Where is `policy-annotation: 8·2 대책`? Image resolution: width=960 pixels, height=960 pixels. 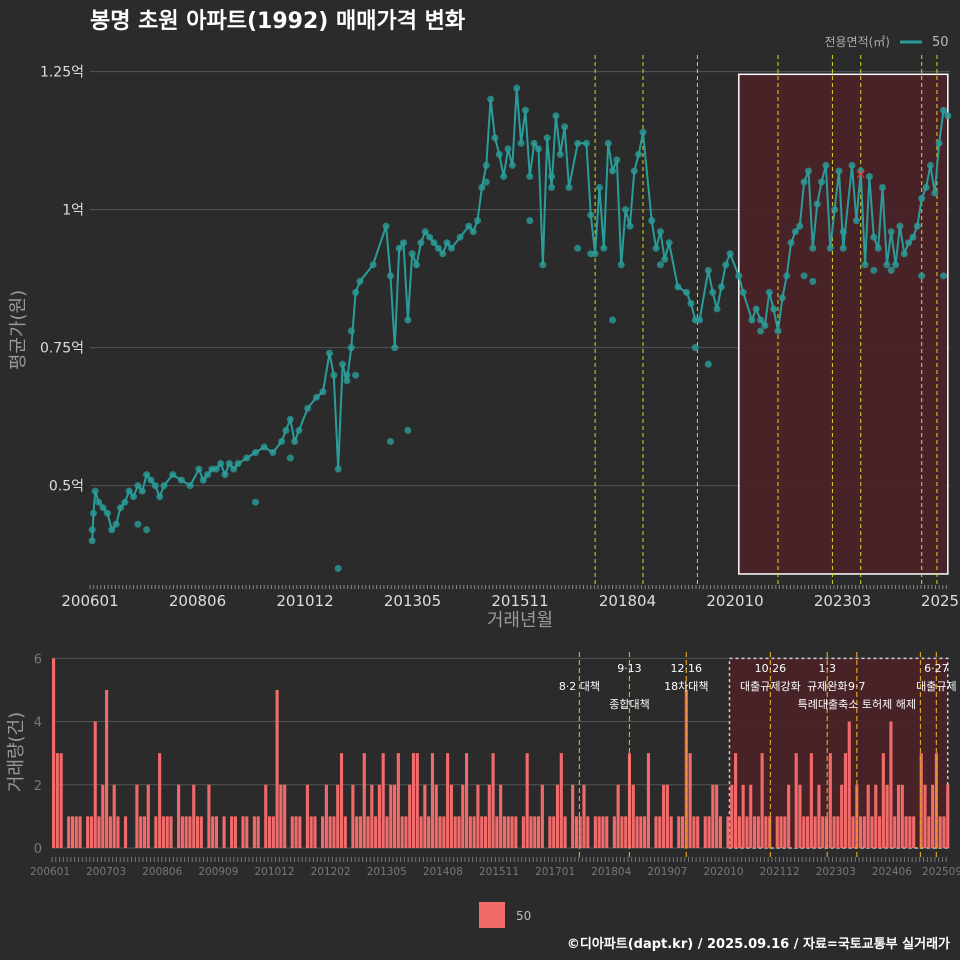 policy-annotation: 8·2 대책 is located at coordinates (579, 686).